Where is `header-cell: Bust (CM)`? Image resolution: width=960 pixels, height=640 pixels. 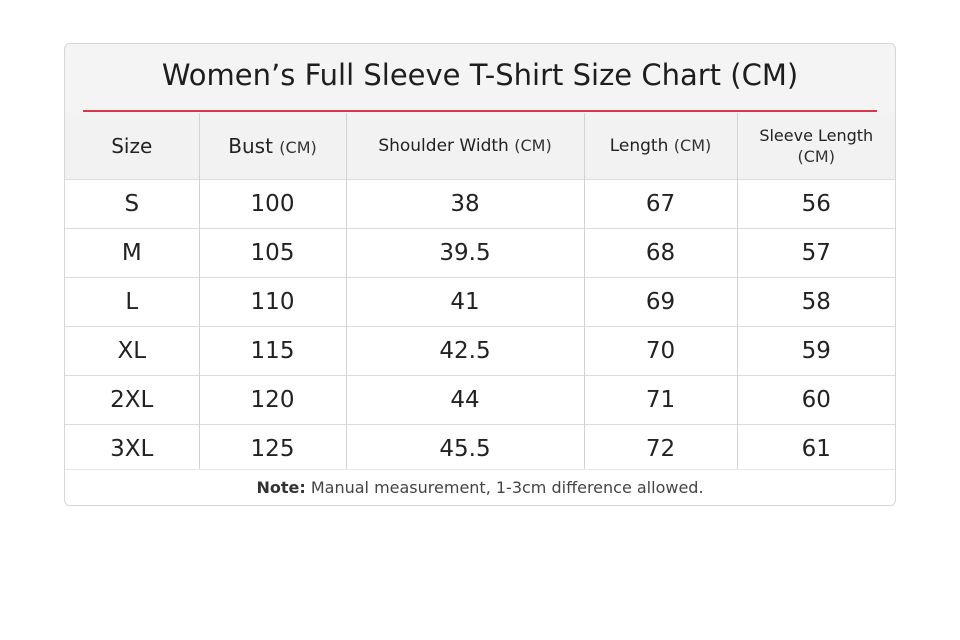
header-cell: Bust (CM) is located at coordinates (273, 146).